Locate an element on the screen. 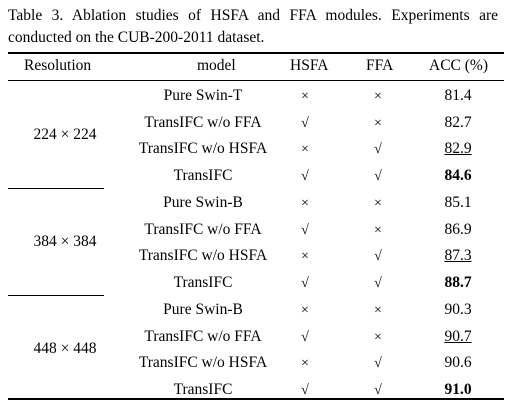  acc-cell: 82.9 is located at coordinates (458, 149).